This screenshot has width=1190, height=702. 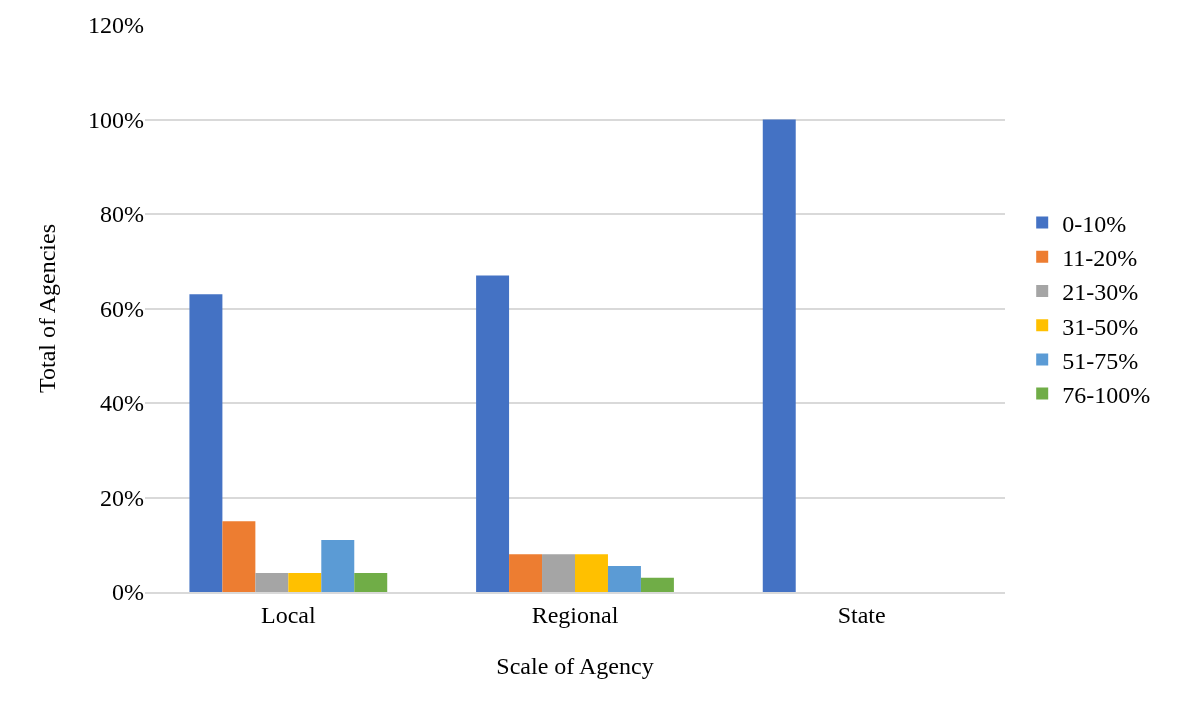 What do you see at coordinates (1094, 223) in the screenshot?
I see `legend-label: 0-10%` at bounding box center [1094, 223].